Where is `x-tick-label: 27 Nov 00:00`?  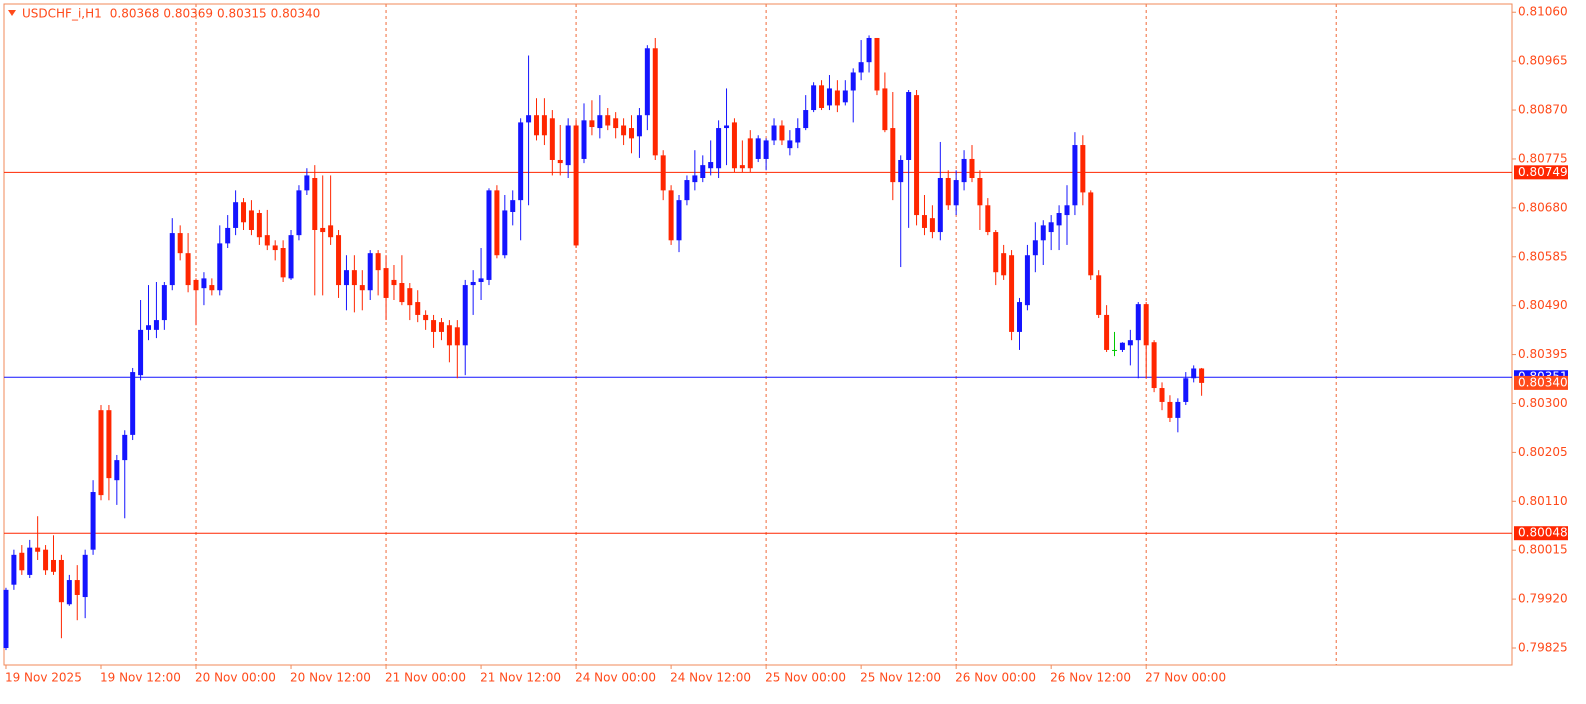 x-tick-label: 27 Nov 00:00 is located at coordinates (1185, 678).